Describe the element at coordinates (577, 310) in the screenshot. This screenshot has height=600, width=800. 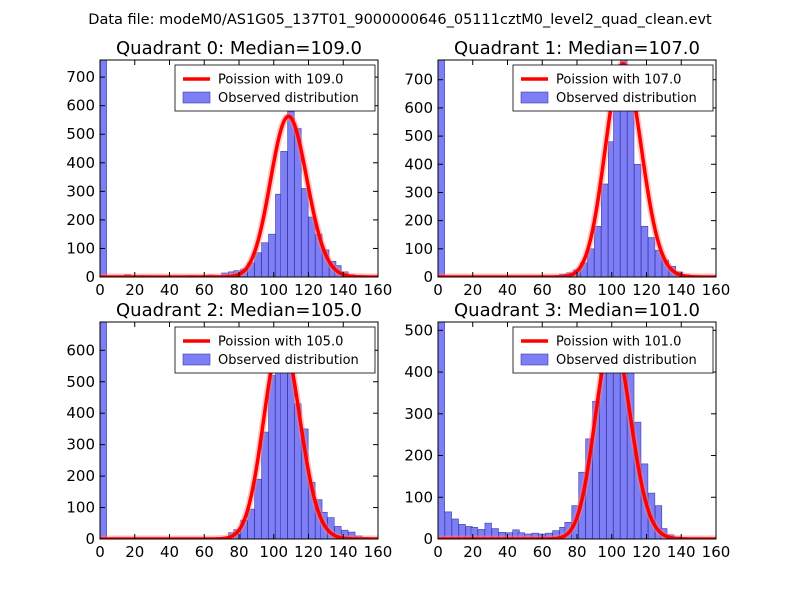
I see `panel-title: Quadrant 3: Median=101.0` at that location.